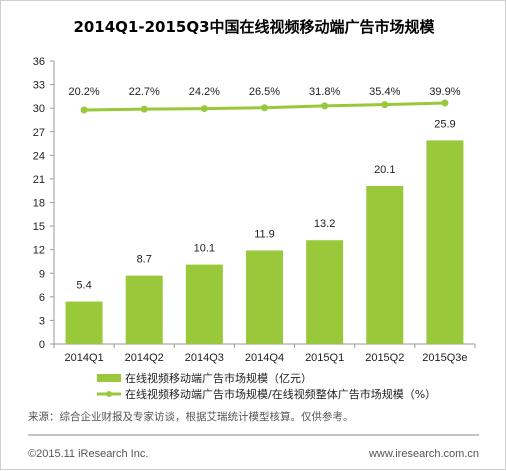 The width and height of the screenshot is (506, 471). Describe the element at coordinates (39, 62) in the screenshot. I see `y-tick-label: 36` at that location.